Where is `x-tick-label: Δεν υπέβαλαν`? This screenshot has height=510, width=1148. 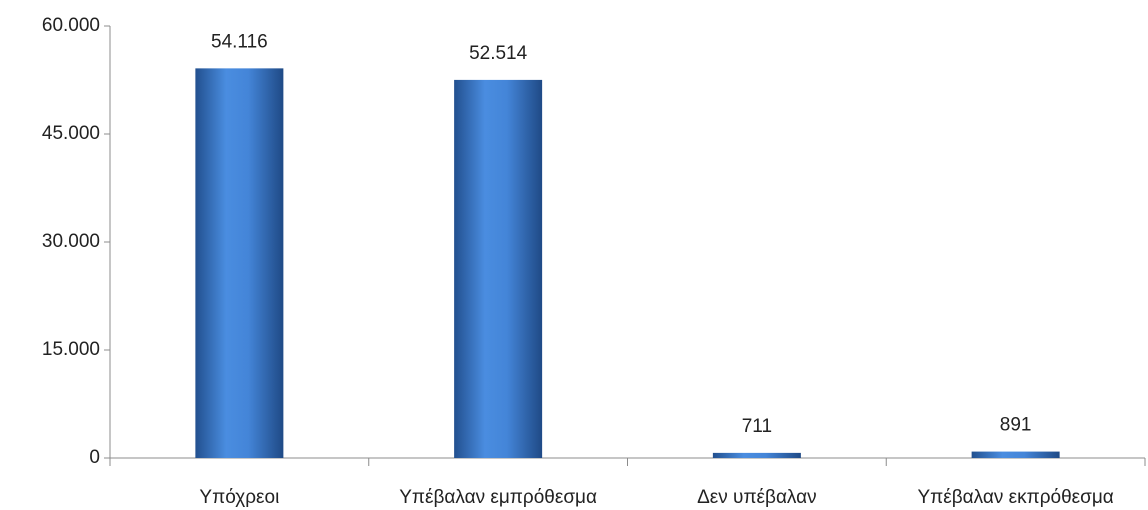
x-tick-label: Δεν υπέβαλαν is located at coordinates (757, 497).